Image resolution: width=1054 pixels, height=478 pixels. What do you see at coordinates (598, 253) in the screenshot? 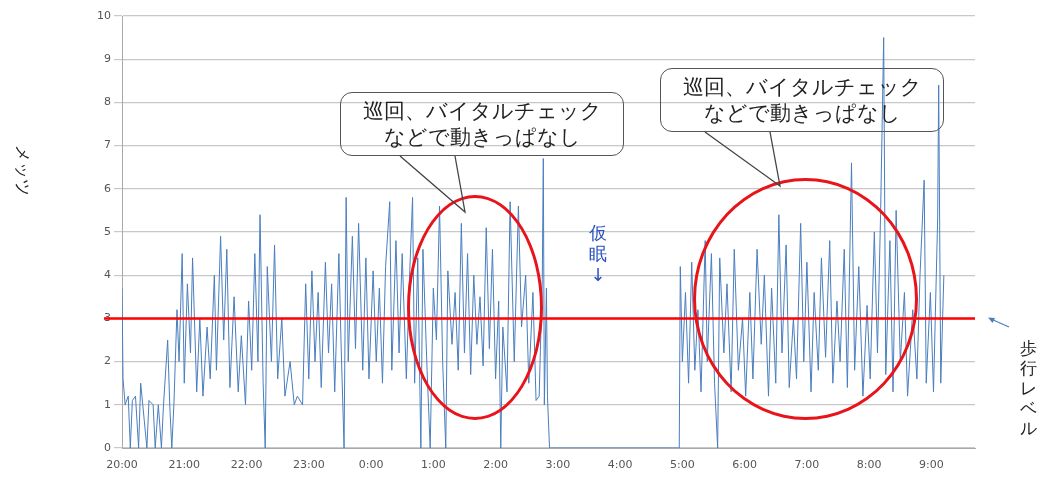
I see `annotation: 仮眠↓` at bounding box center [598, 253].